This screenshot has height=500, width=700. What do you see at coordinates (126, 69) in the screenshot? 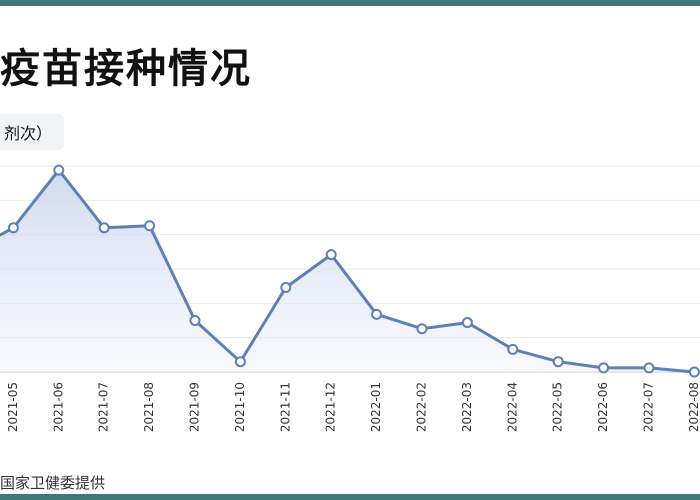
I see `chart-title: 疫苗接种情况` at bounding box center [126, 69].